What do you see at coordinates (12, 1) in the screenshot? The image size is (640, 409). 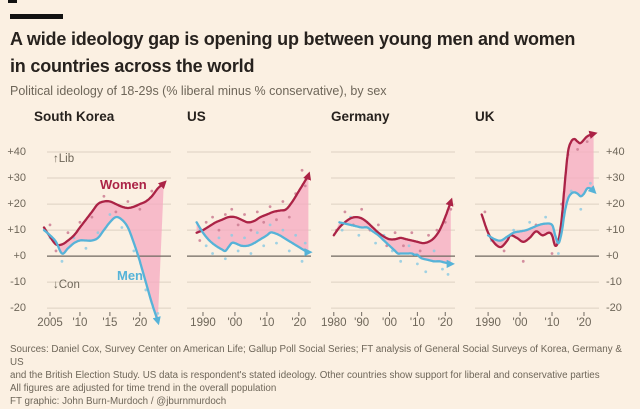 I see `top-crop-mark` at bounding box center [12, 1].